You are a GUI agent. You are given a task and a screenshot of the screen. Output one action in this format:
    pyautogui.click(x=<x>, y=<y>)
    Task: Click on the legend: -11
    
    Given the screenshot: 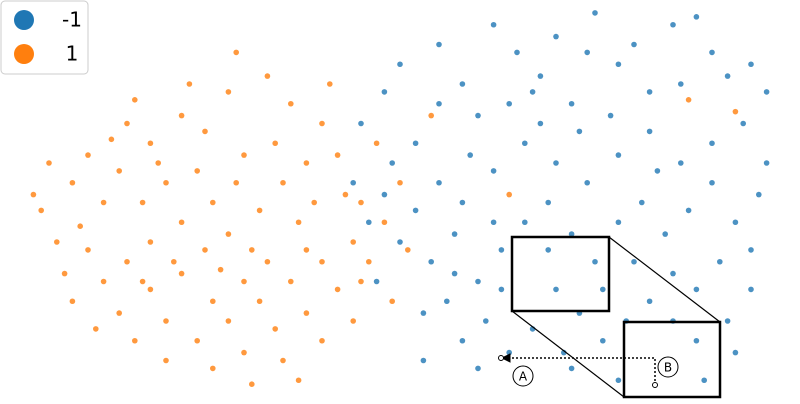 What is the action you would take?
    pyautogui.click(x=44, y=37)
    